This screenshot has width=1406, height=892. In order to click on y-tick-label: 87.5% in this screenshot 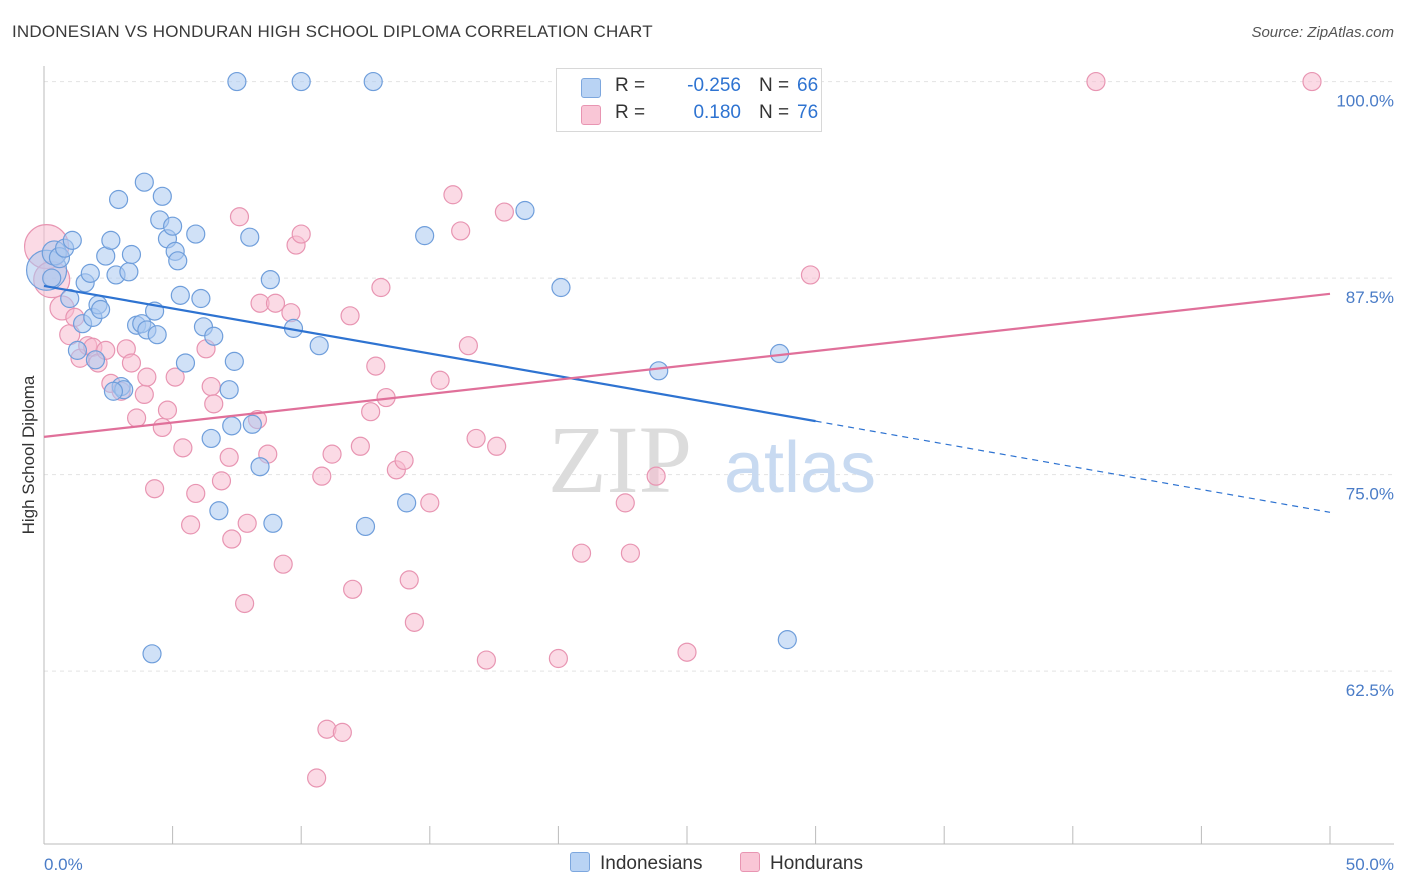, I will do `click(1370, 297)`.